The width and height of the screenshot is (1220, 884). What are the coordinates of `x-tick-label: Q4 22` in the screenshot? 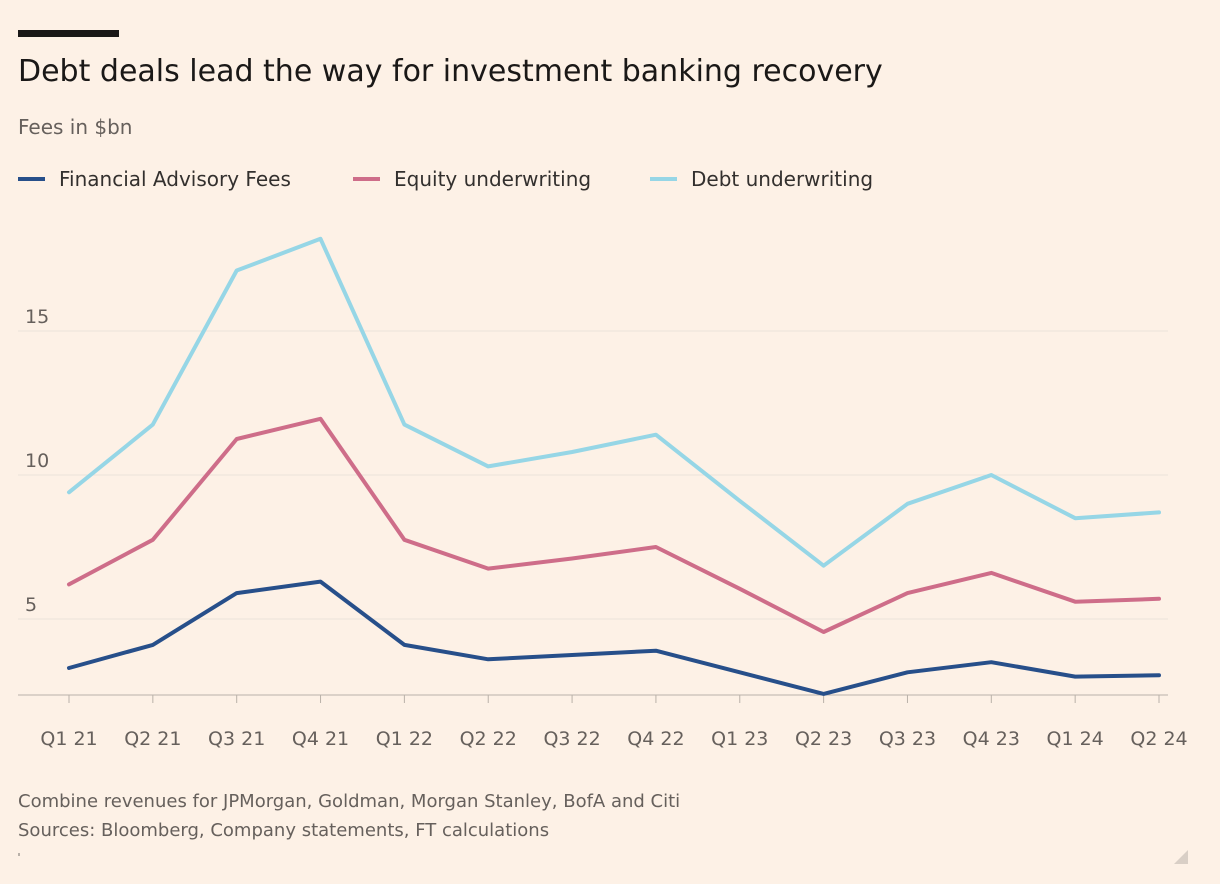 It's located at (655, 739).